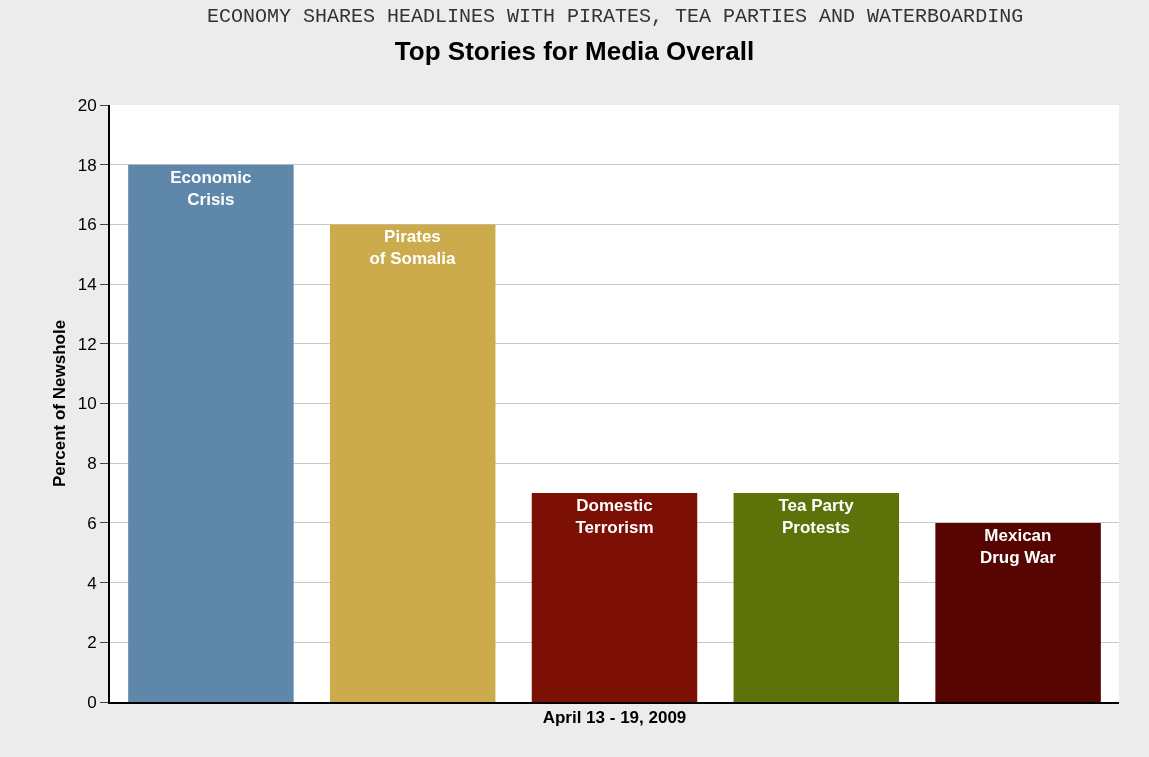 This screenshot has height=757, width=1149. What do you see at coordinates (87, 225) in the screenshot?
I see `y-tick-label: 16` at bounding box center [87, 225].